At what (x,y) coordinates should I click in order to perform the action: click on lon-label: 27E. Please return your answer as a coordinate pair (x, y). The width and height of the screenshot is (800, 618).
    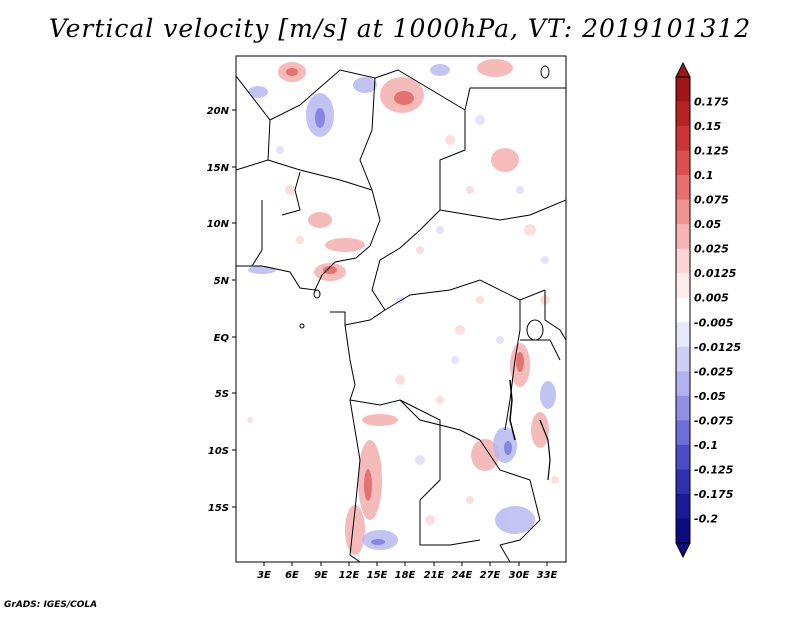
    Looking at the image, I should click on (490, 575).